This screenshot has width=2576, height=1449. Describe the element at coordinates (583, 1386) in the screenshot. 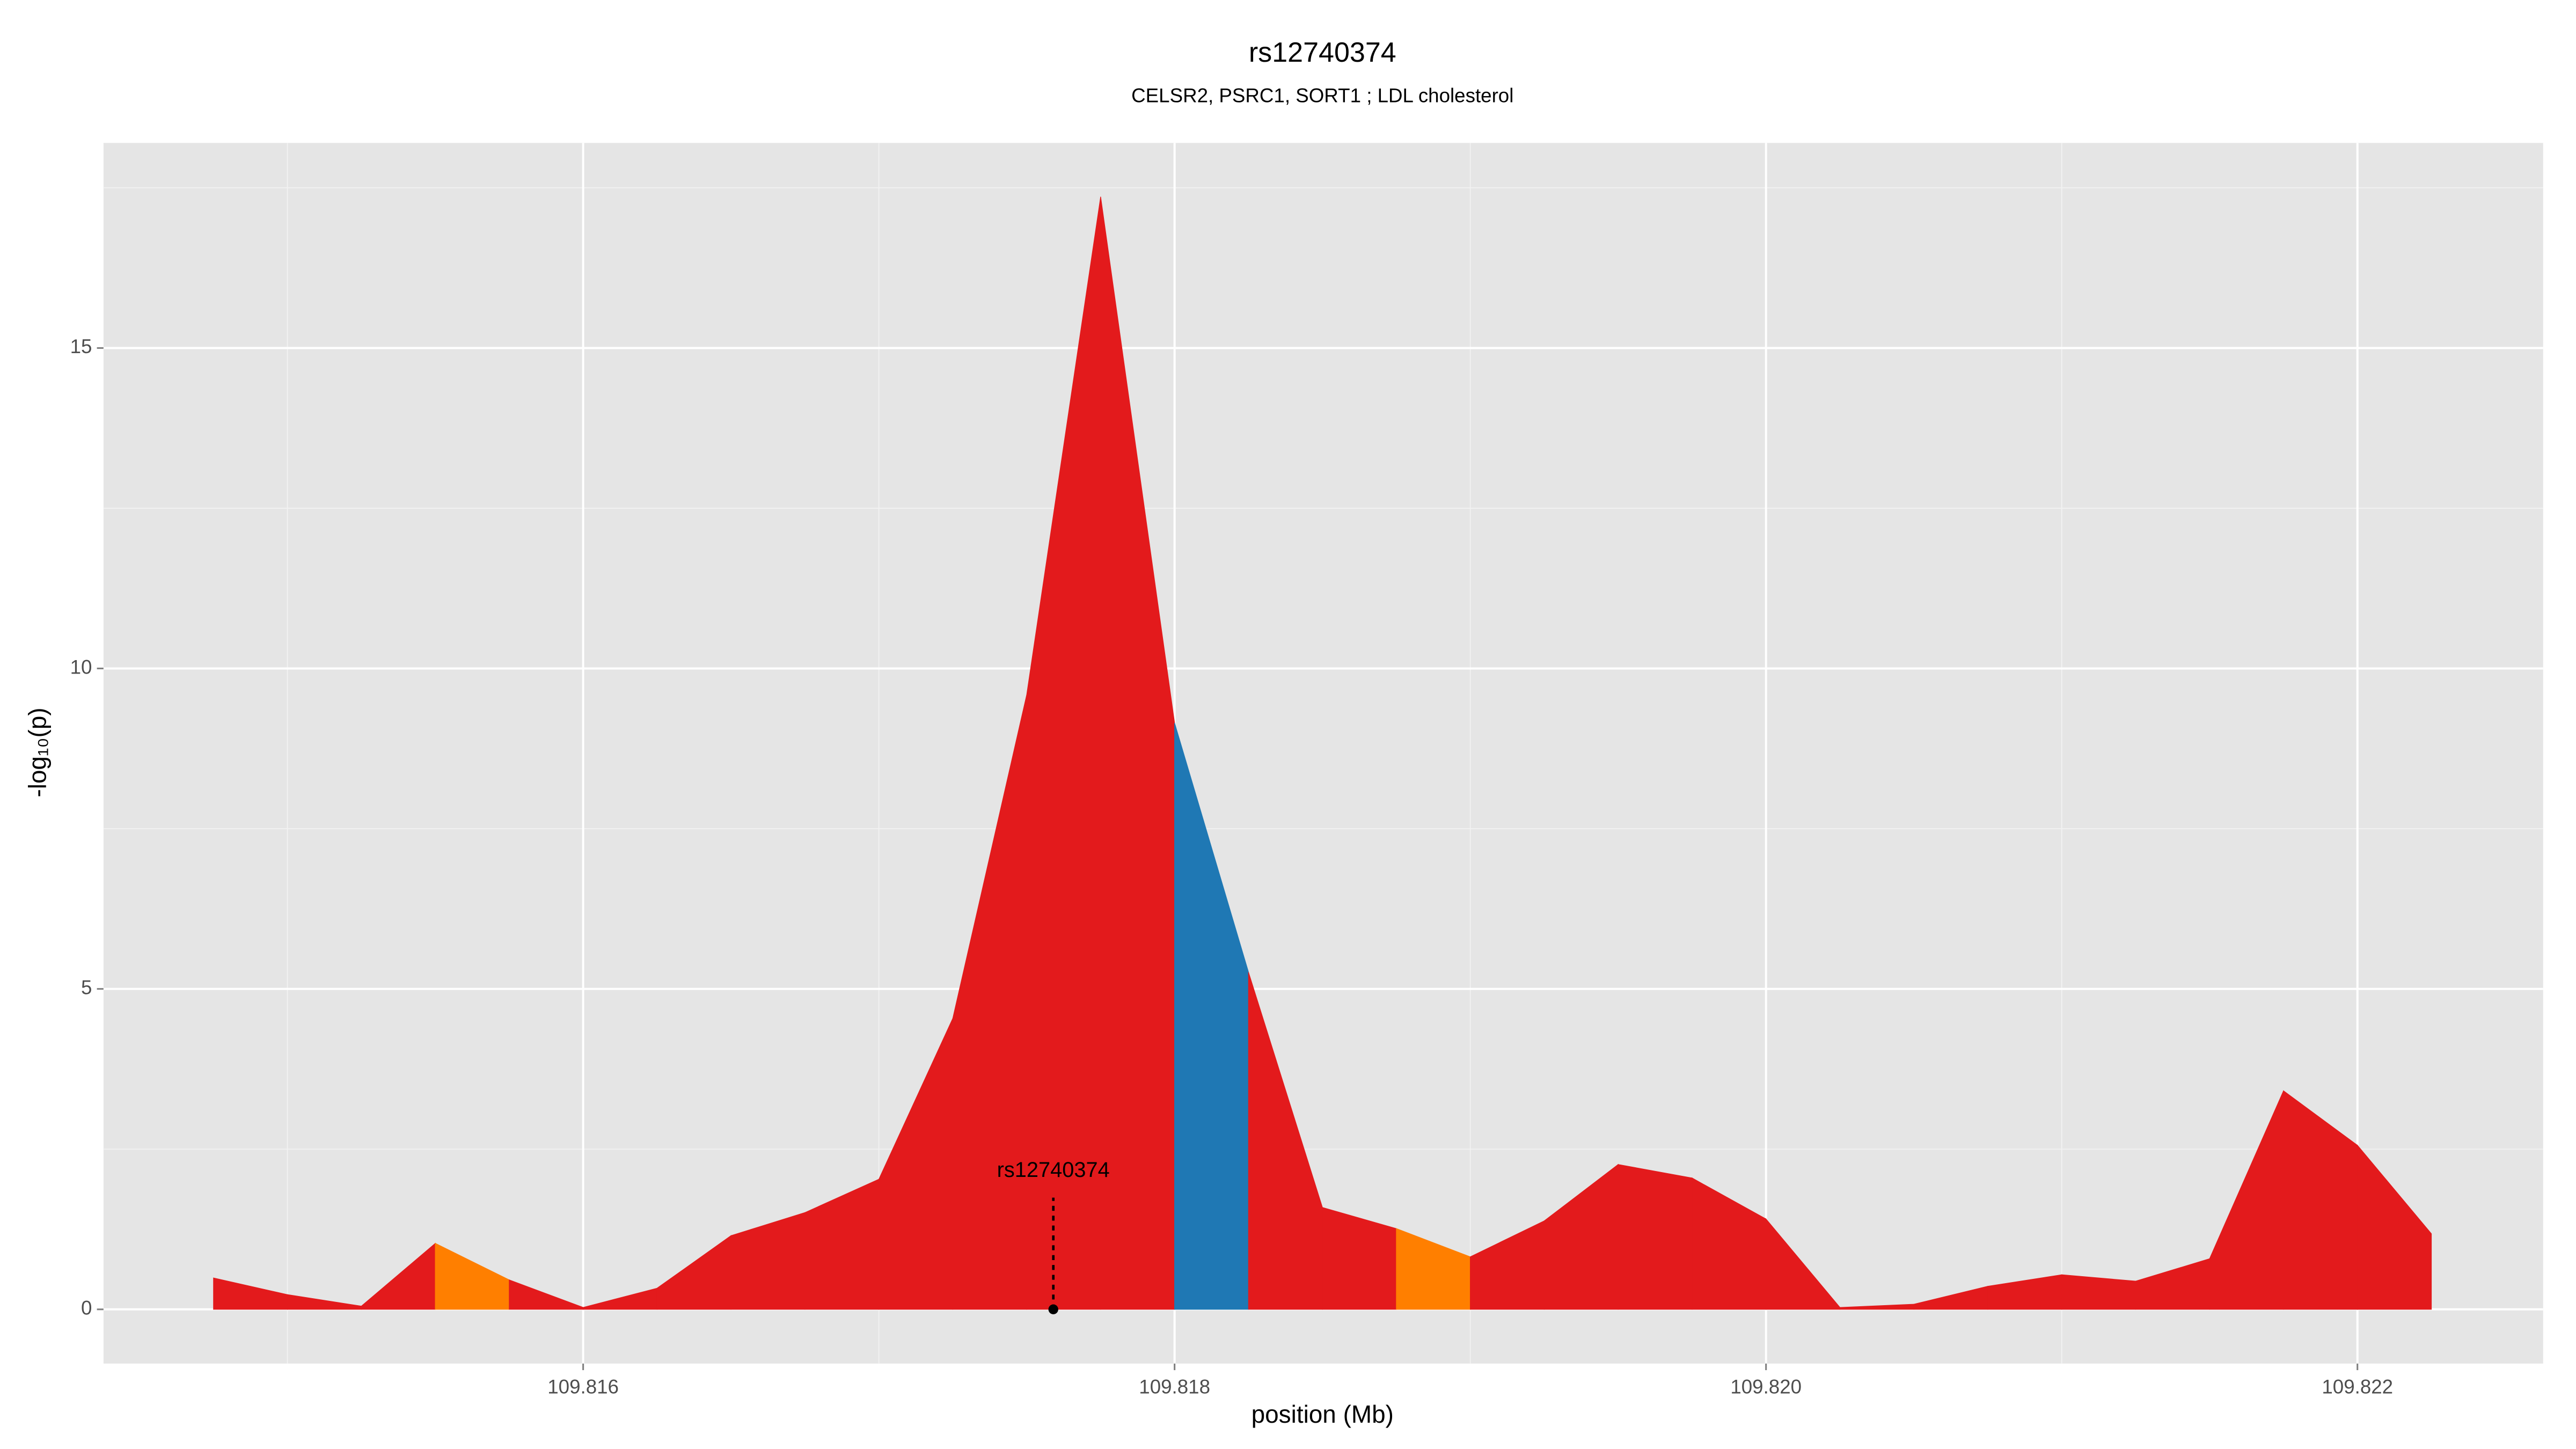

I see `x-tick-label: 109.816` at that location.